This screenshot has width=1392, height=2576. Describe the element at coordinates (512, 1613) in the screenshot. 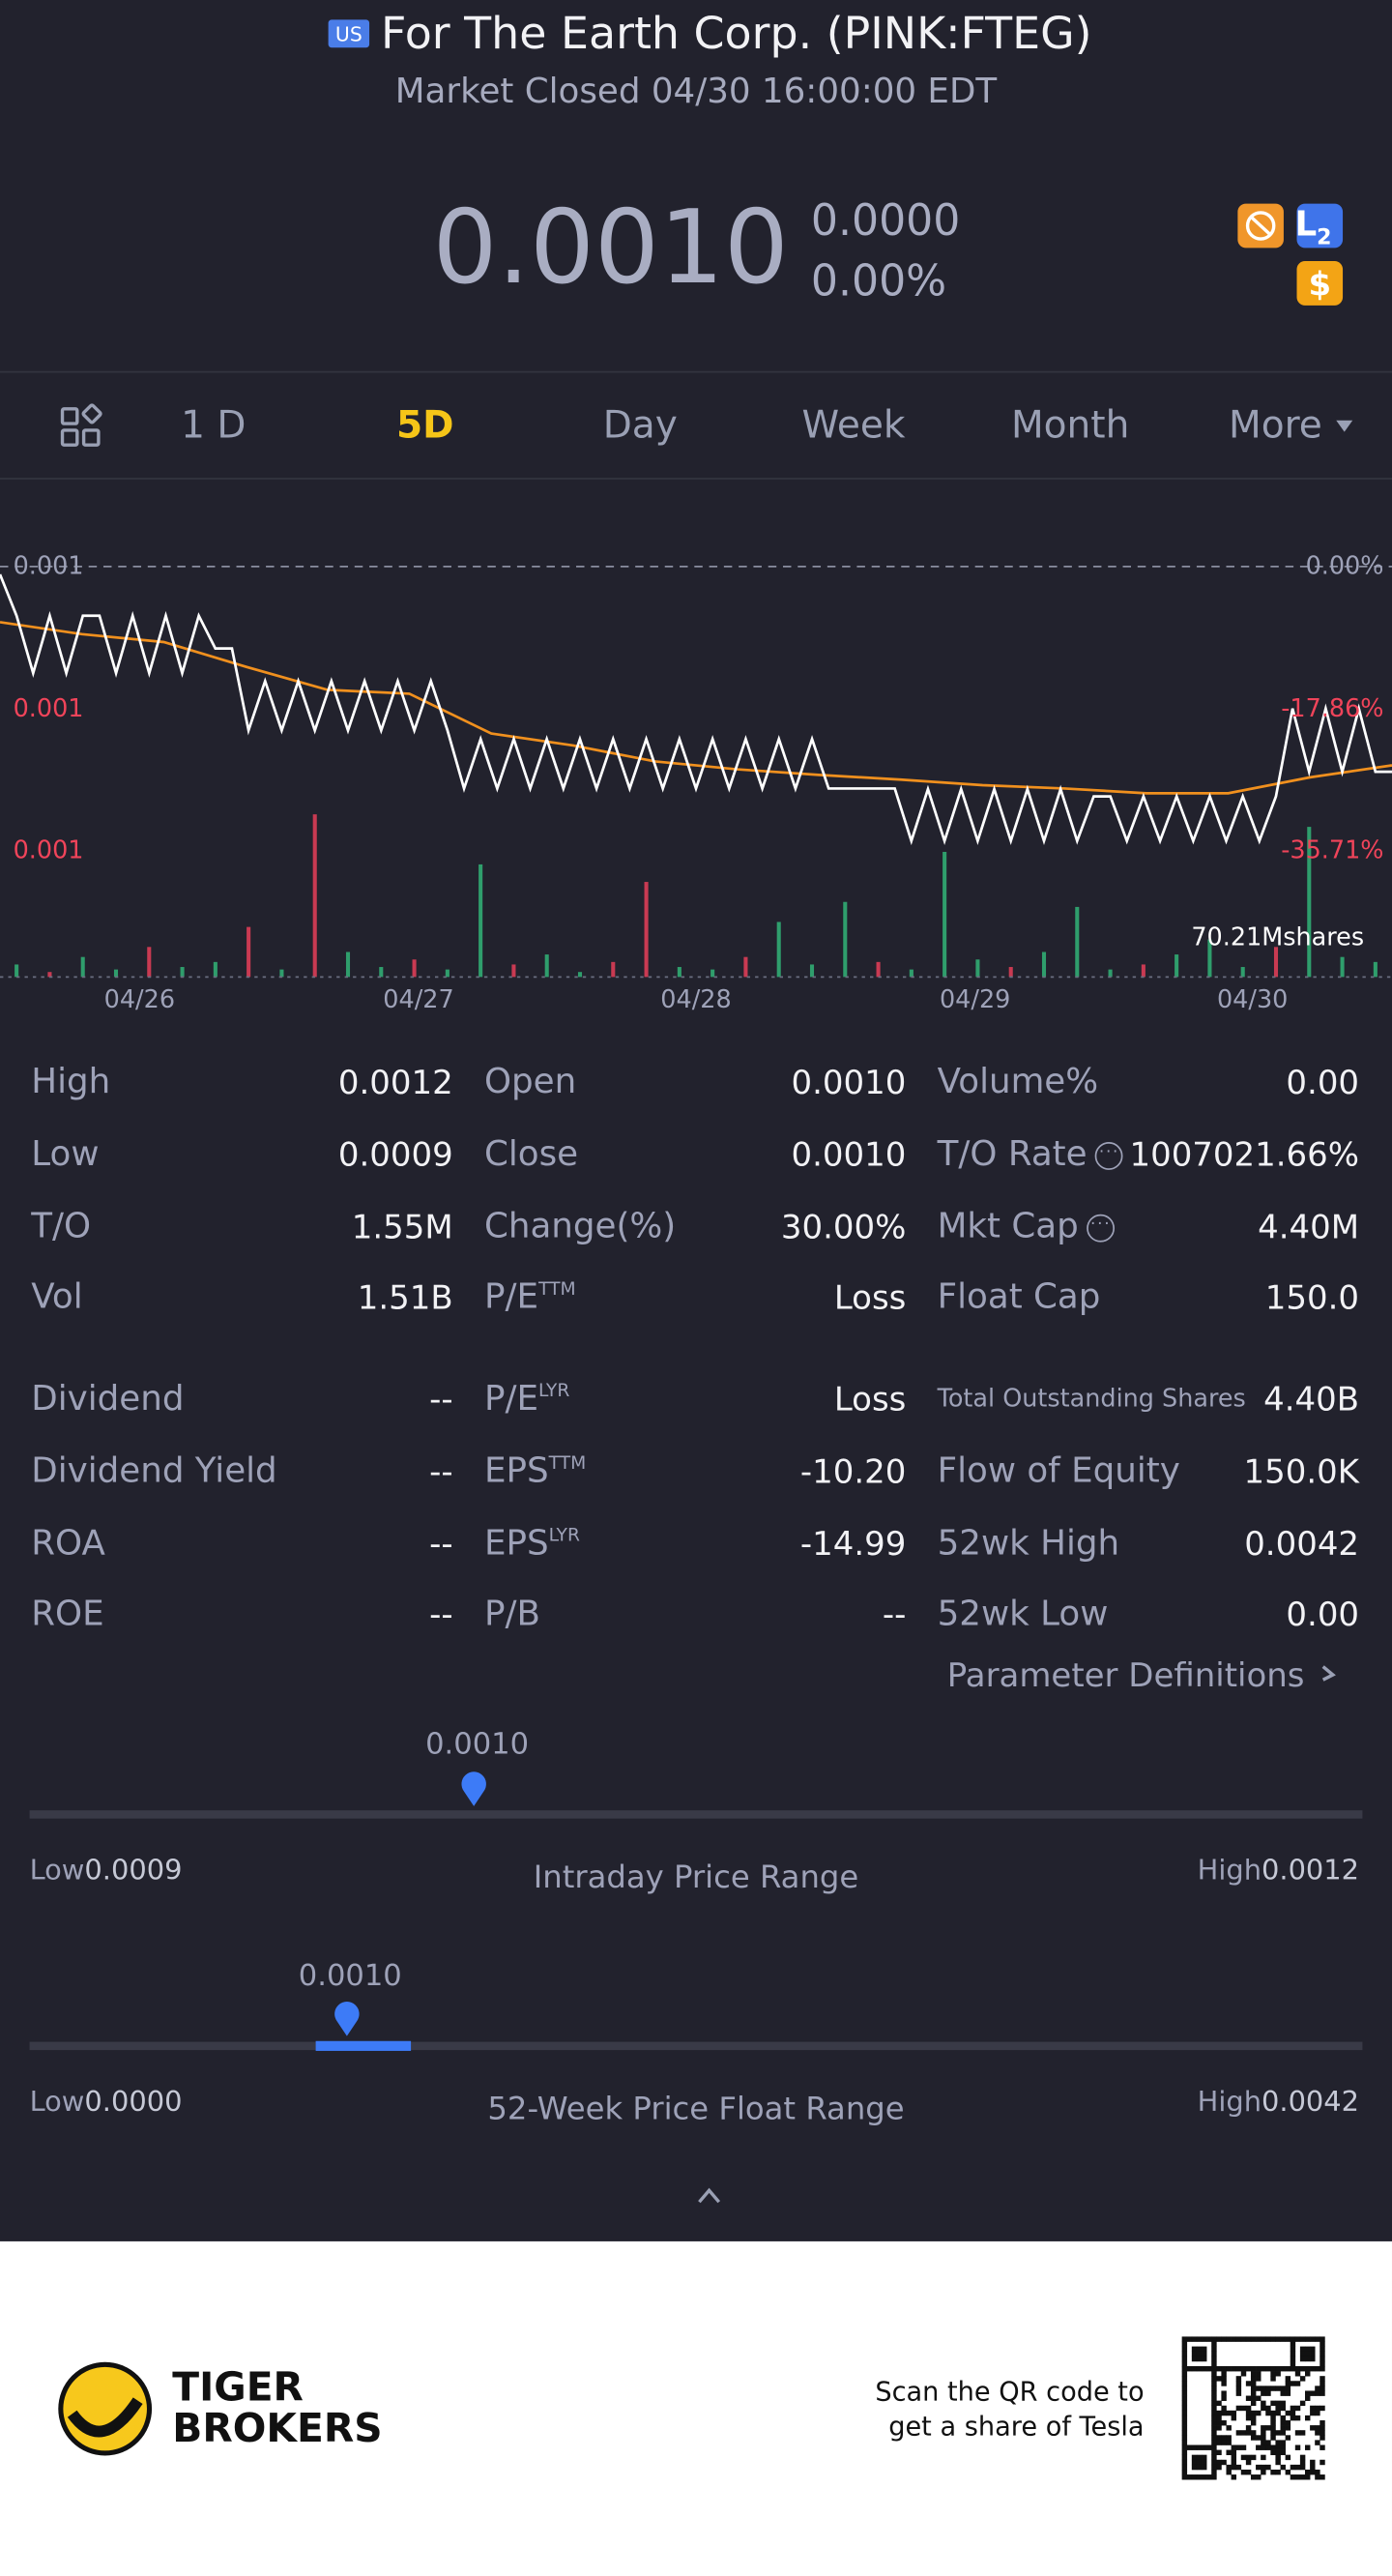

I see `stat-label: P/B` at that location.